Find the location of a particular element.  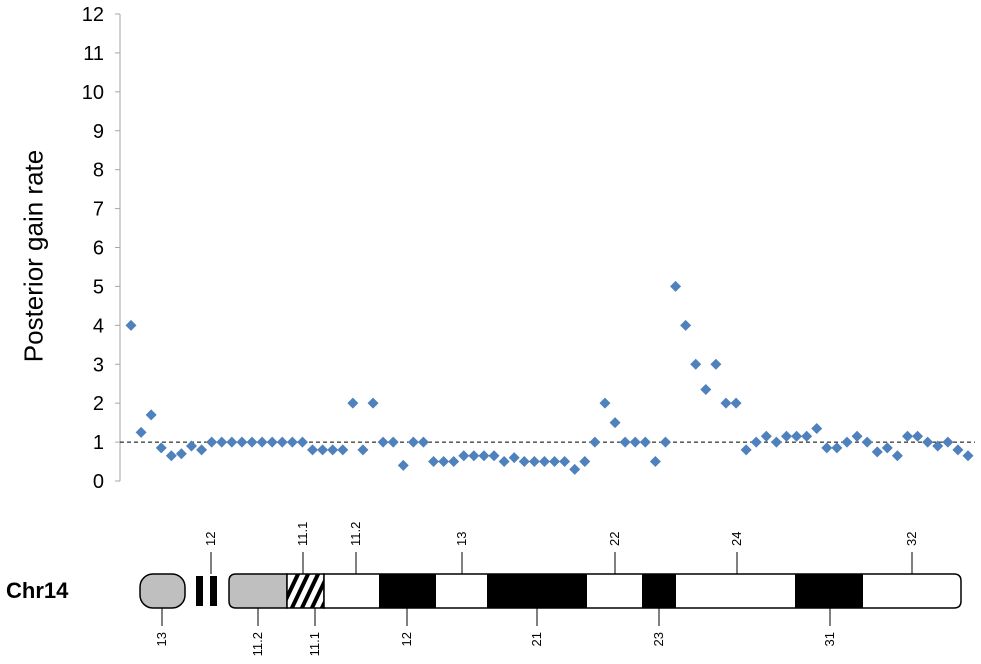

y-tick-label: 11 is located at coordinates (93, 54).